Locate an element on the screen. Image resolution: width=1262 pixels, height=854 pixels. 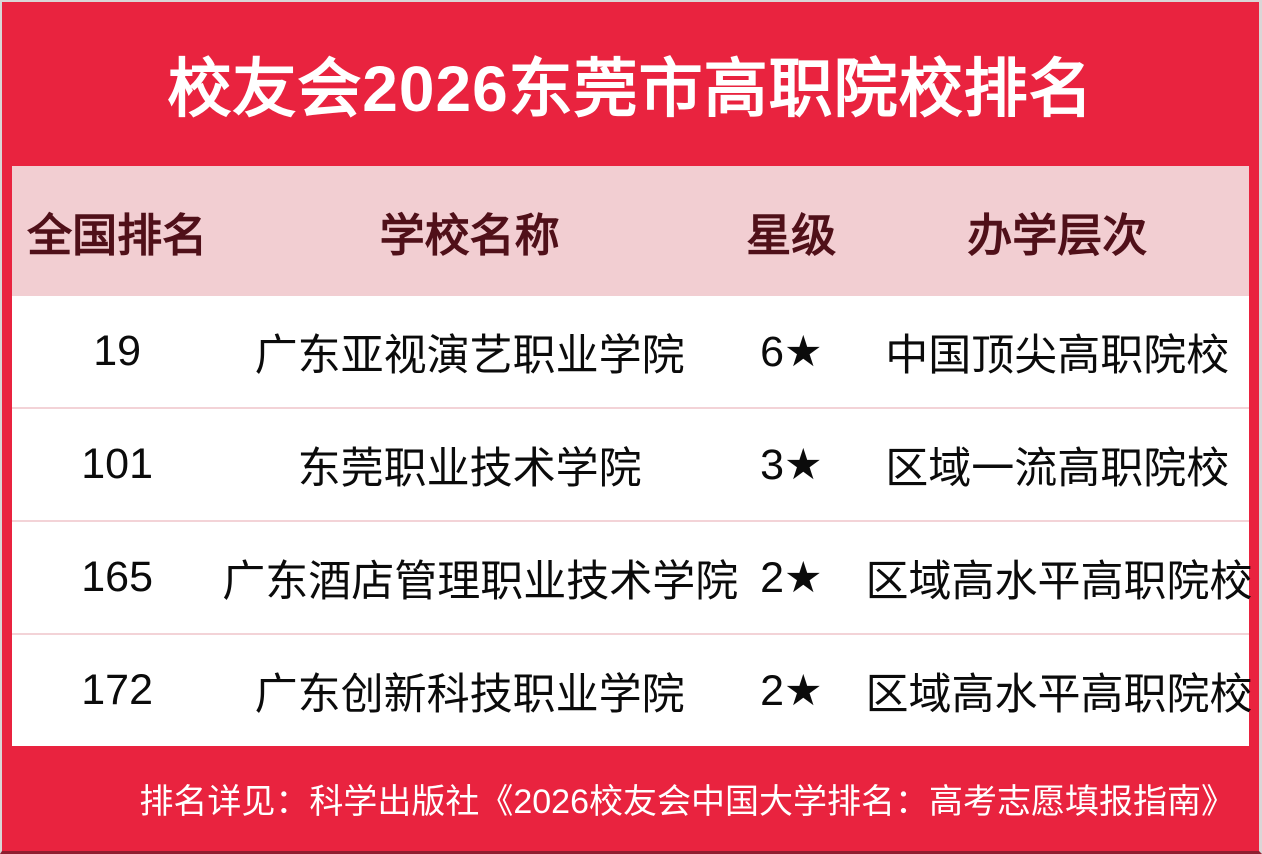
school-name: 东莞职业技术学院 is located at coordinates (469, 468).